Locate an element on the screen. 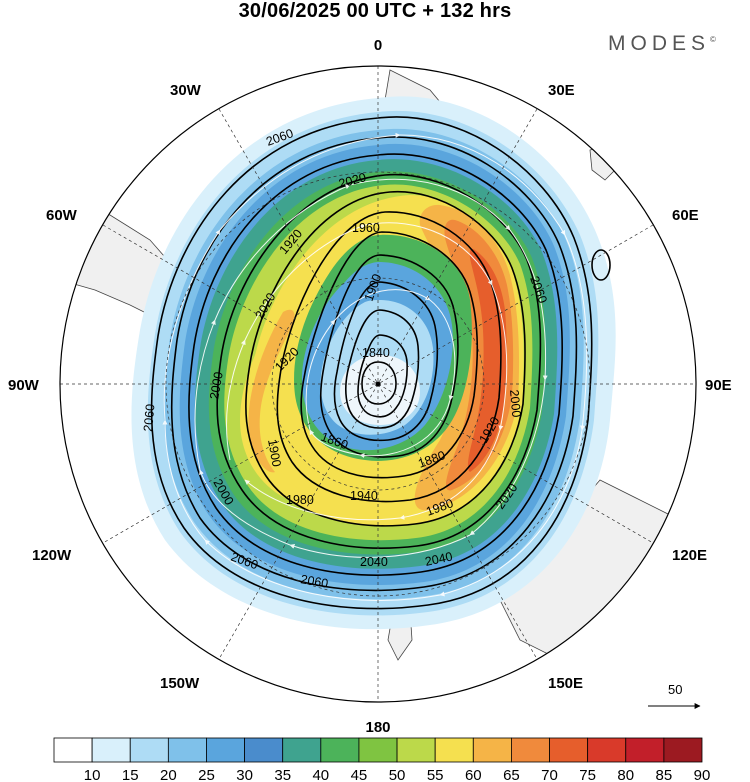 The width and height of the screenshot is (750, 782). contour-label: 1980 is located at coordinates (300, 500).